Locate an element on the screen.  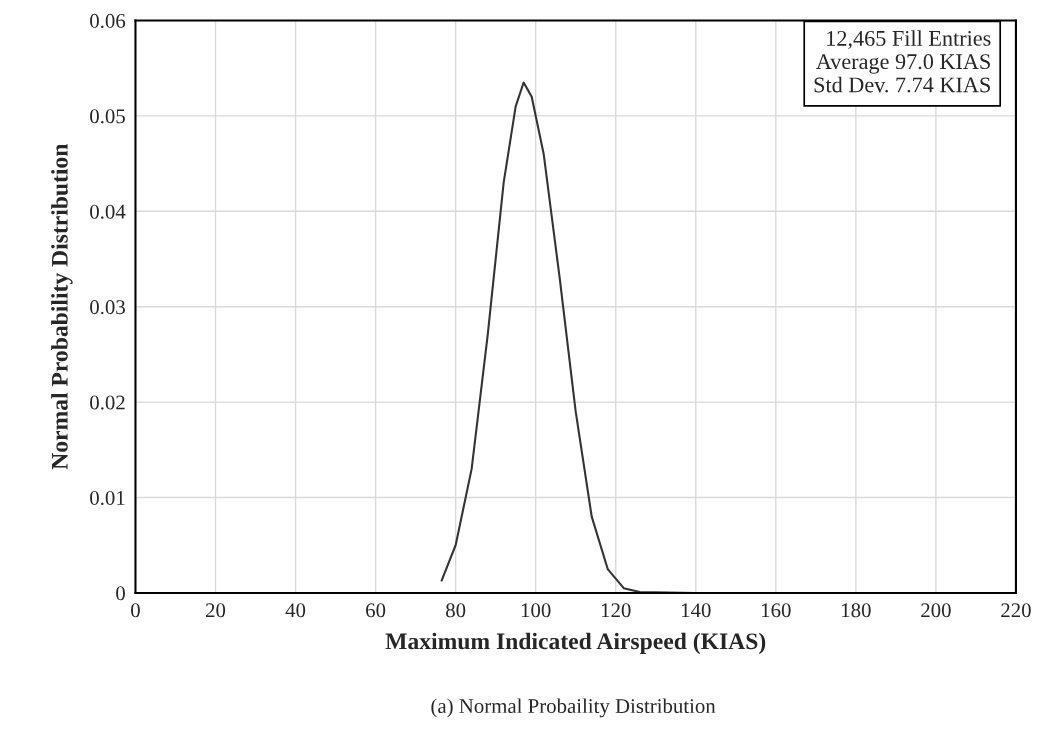
y-tick-label: 0.02 is located at coordinates (107, 402).